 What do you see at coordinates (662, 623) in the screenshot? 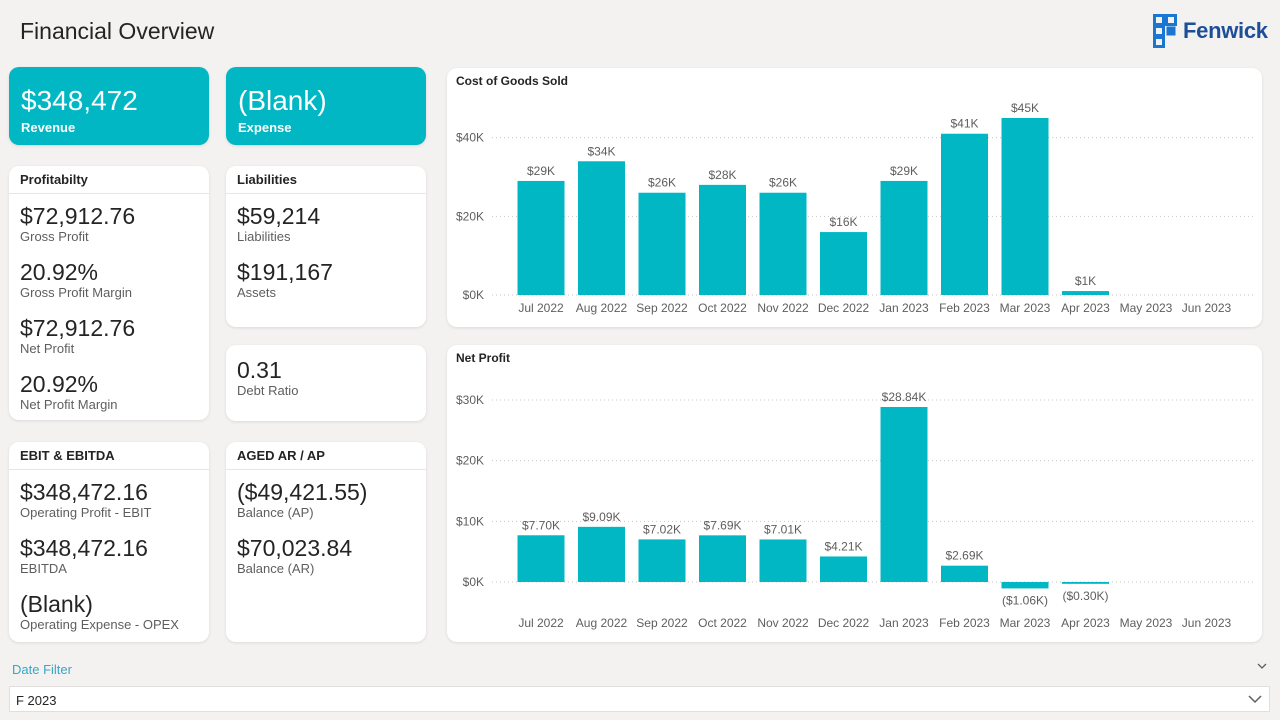
I see `x-tick-label: Sep 2022` at bounding box center [662, 623].